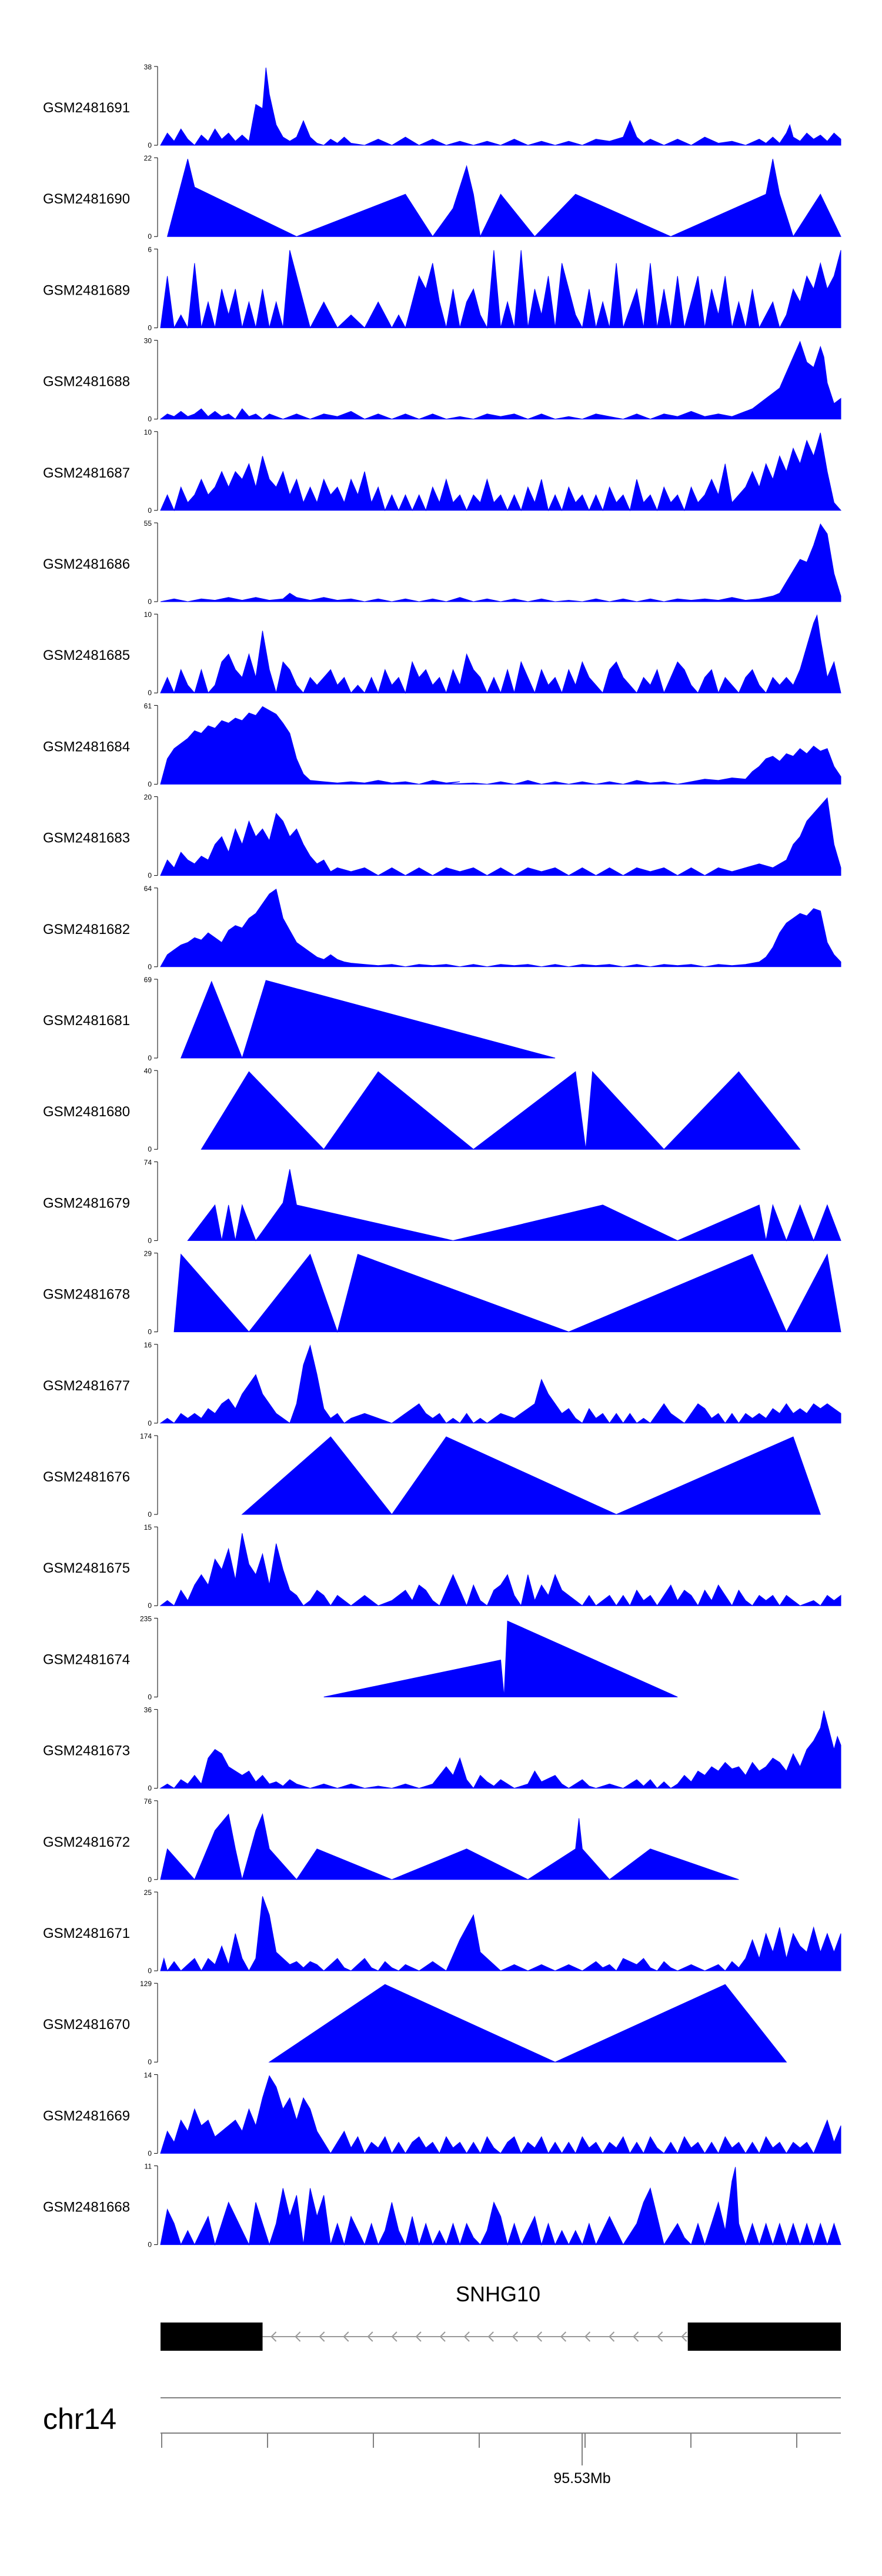  What do you see at coordinates (148, 980) in the screenshot?
I see `track-ymax-label: 69` at bounding box center [148, 980].